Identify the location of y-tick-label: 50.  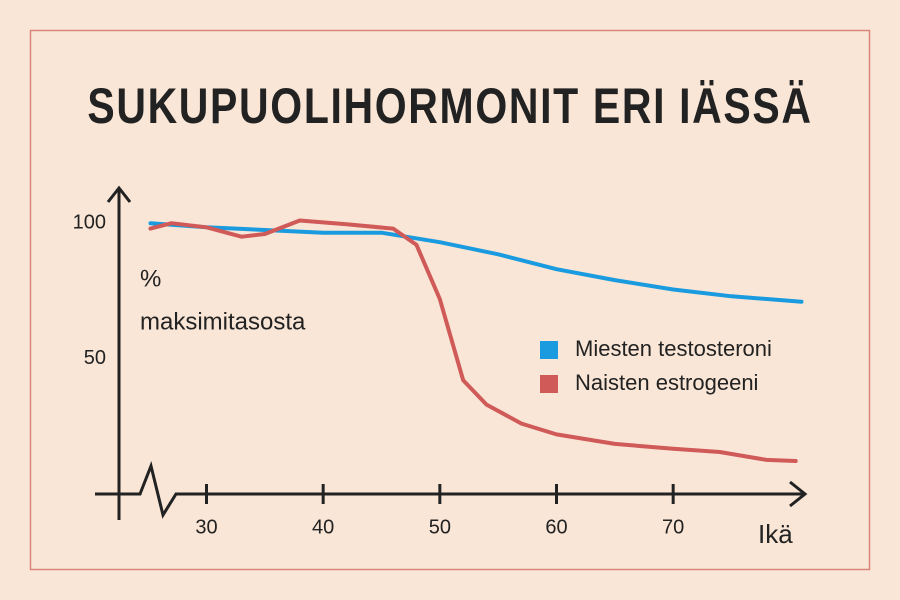
(95, 358).